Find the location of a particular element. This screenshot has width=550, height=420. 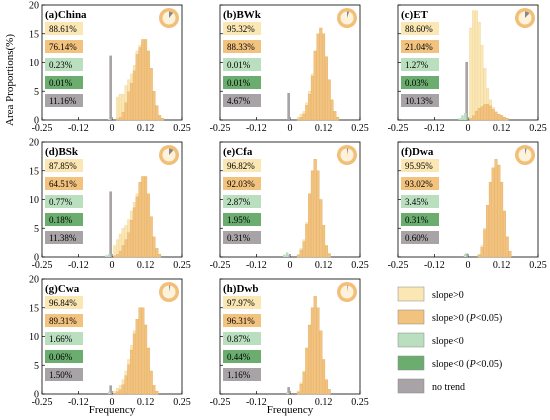

legend-label: slope<0 is located at coordinates (448, 341).